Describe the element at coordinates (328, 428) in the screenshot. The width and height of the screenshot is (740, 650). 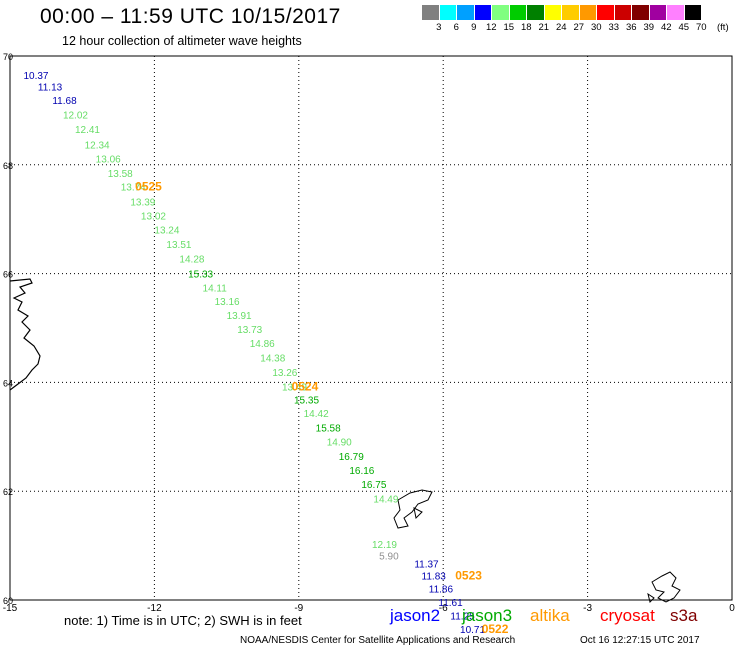
I see `wave-height-value: 15.58` at that location.